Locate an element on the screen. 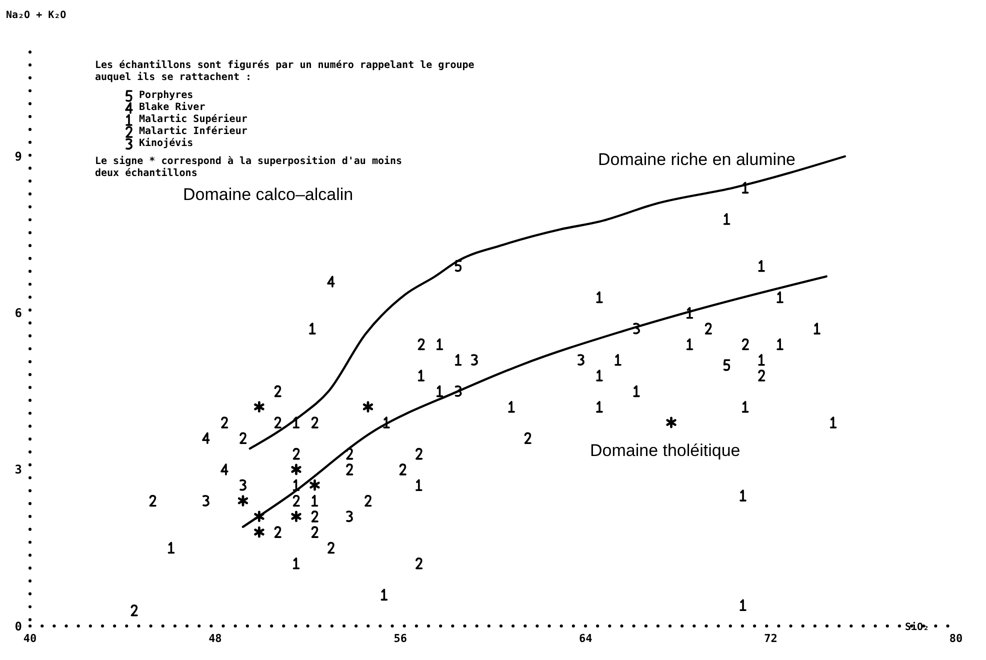 The height and width of the screenshot is (660, 986). x-tick-label: 56 is located at coordinates (401, 638).